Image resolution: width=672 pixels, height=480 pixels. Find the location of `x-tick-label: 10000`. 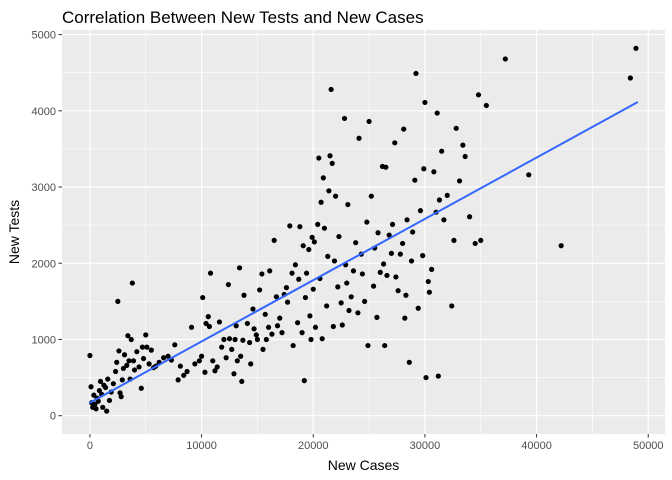

x-tick-label: 10000 is located at coordinates (201, 446).